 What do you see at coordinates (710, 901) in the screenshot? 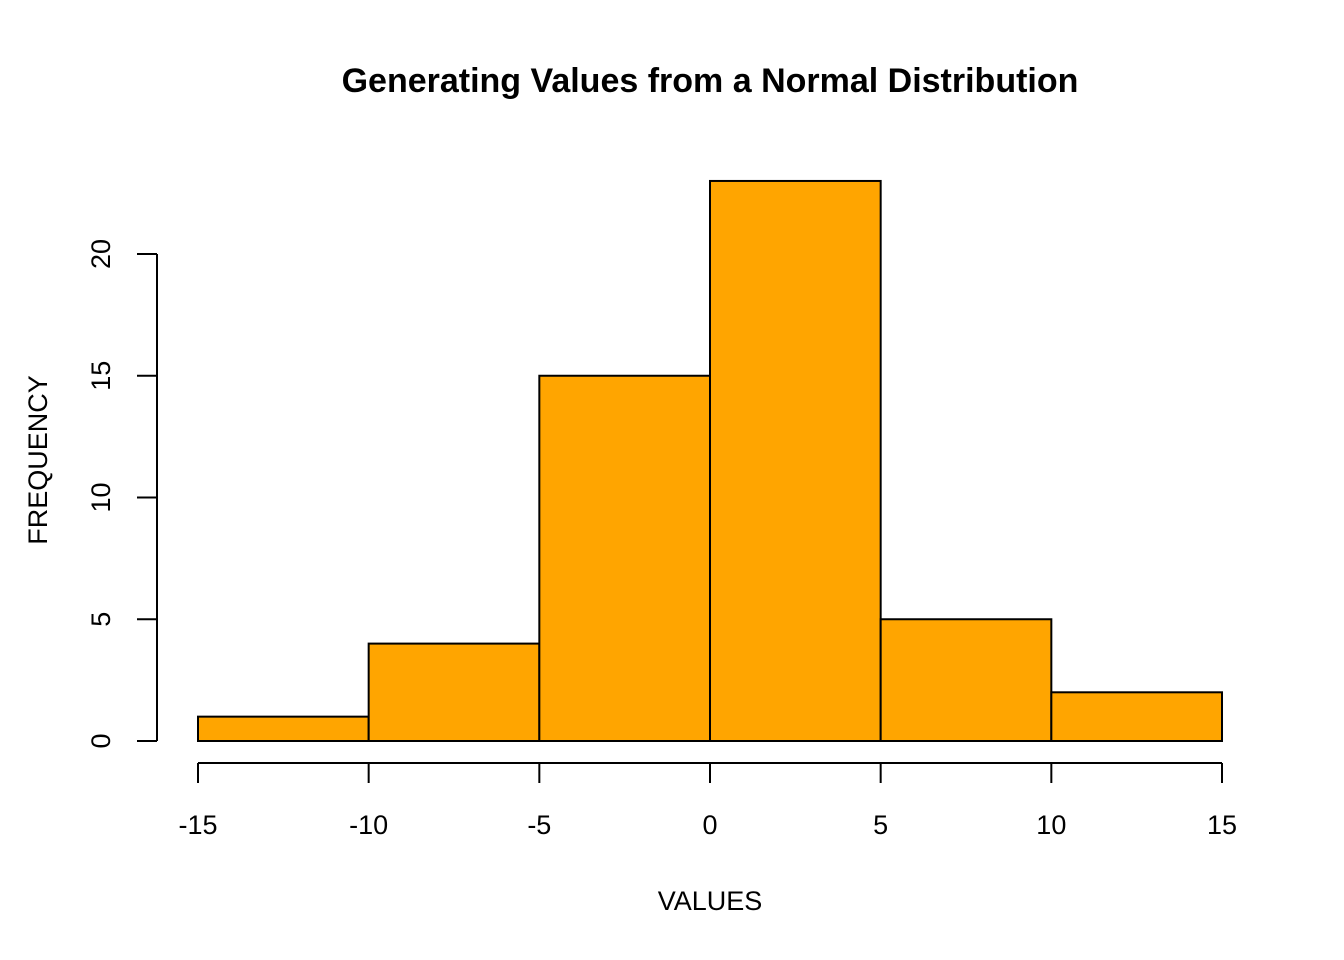
I see `x-axis-label: VALUES` at bounding box center [710, 901].